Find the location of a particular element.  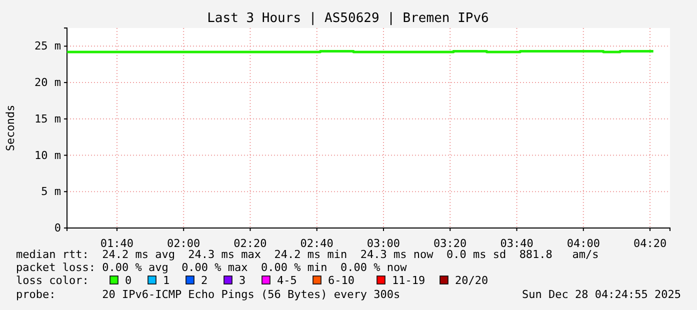

text: 3 is located at coordinates (242, 280).